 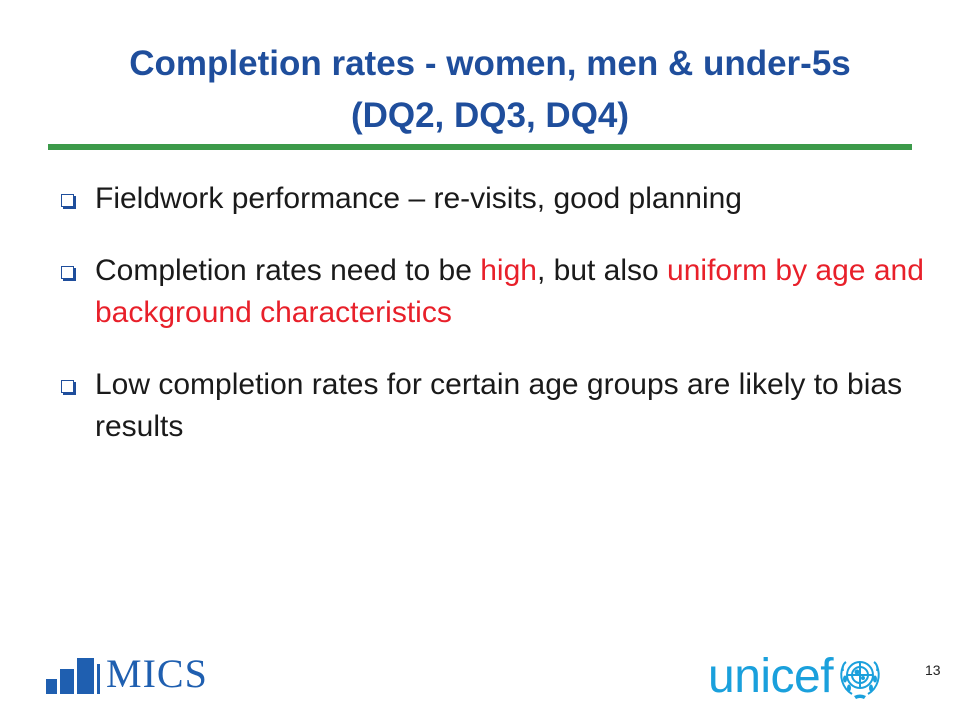 I want to click on title-divider, so click(x=480, y=147).